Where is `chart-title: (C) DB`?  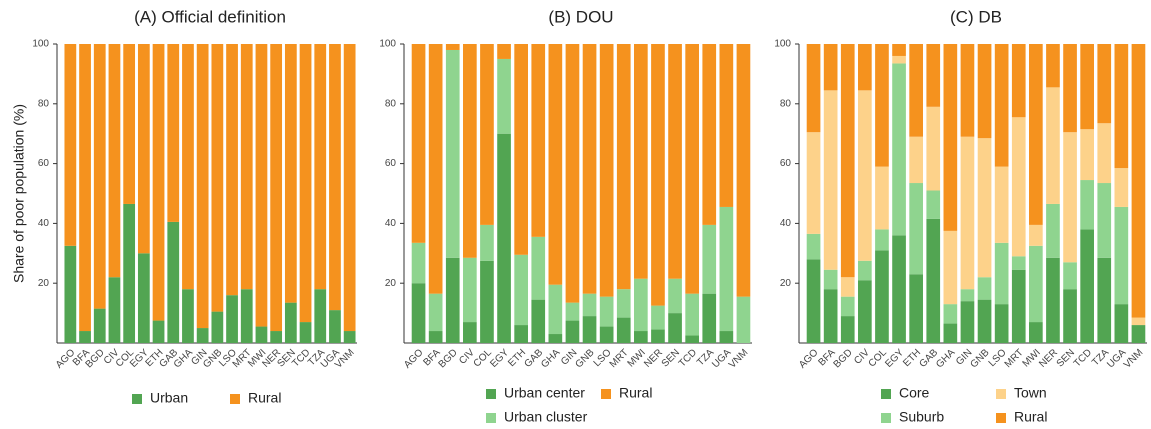 chart-title: (C) DB is located at coordinates (976, 16).